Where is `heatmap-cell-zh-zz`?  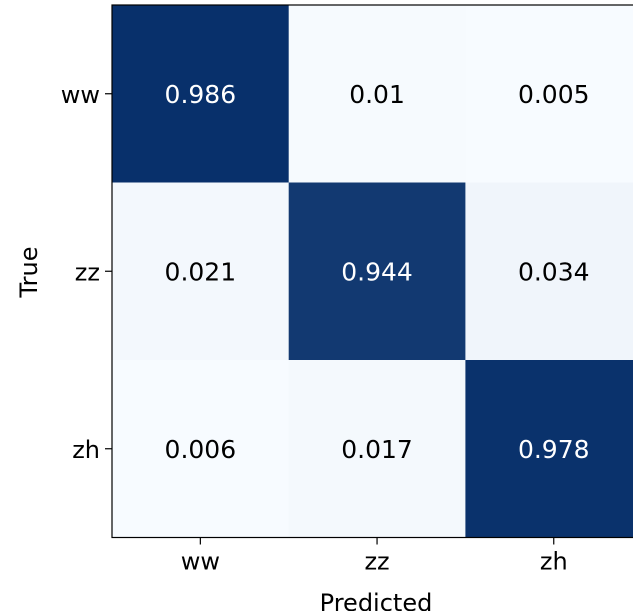 heatmap-cell-zh-zz is located at coordinates (377, 449).